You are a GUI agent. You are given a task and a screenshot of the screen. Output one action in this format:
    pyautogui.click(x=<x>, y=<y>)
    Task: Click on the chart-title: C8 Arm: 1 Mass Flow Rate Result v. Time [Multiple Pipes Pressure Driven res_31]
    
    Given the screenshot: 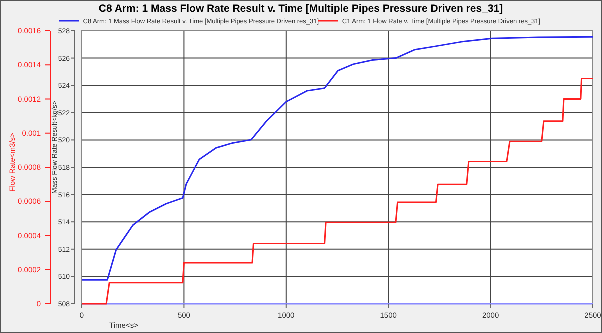 What is the action you would take?
    pyautogui.click(x=301, y=9)
    